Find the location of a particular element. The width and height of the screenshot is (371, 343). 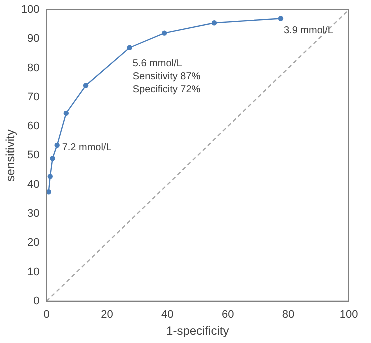

y-tick-label: 50 is located at coordinates (34, 156).